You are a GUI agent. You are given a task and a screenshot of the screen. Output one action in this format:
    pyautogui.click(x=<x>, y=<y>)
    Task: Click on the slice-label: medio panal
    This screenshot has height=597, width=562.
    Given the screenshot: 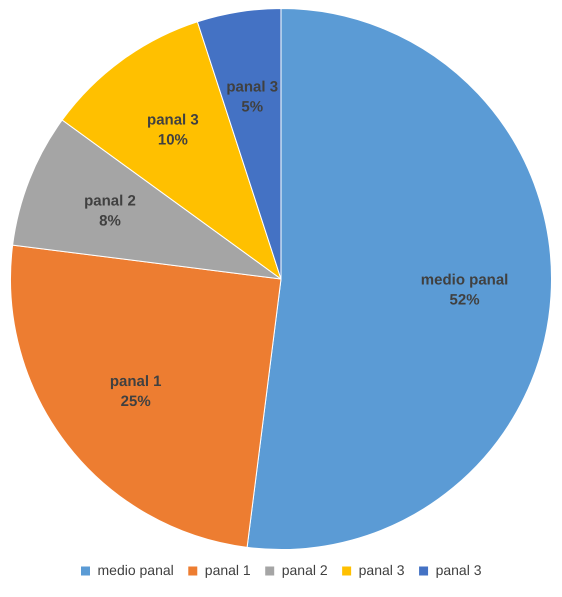 What is the action you would take?
    pyautogui.click(x=464, y=280)
    